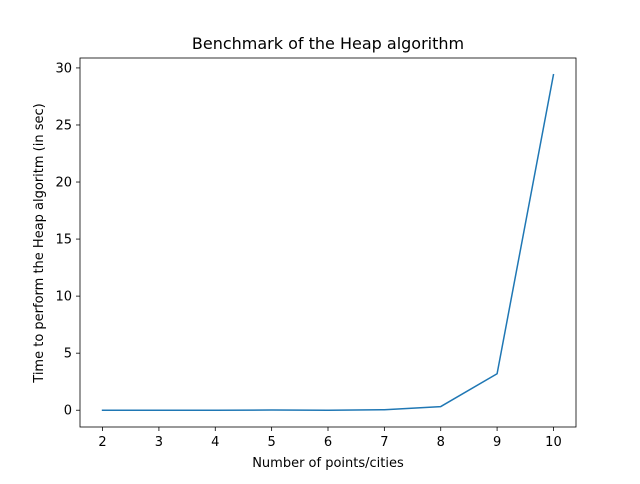  What do you see at coordinates (328, 463) in the screenshot?
I see `x-axis-label: Number of points/cities` at bounding box center [328, 463].